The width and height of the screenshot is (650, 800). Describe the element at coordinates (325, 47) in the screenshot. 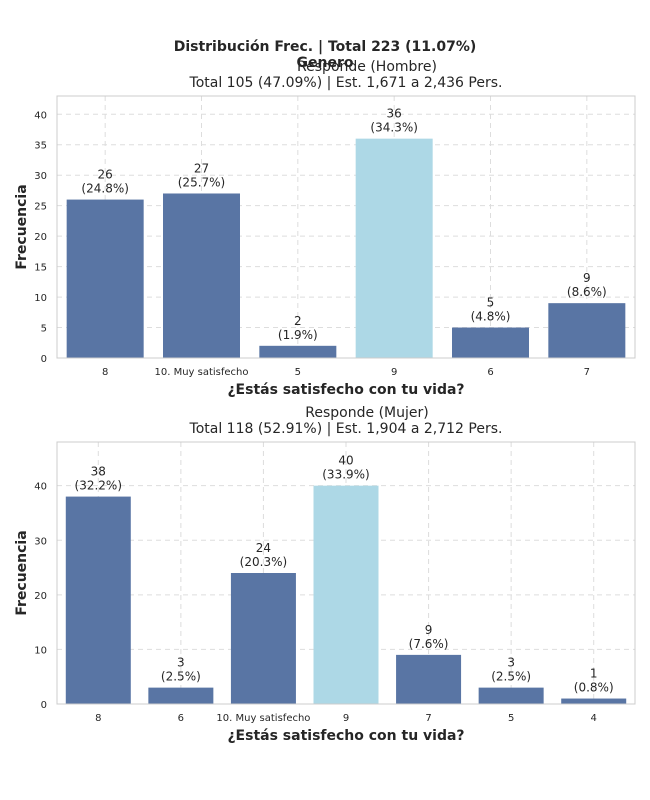

I see `figure-title: Distribución Frec. | Total 223 (11.07%)` at that location.